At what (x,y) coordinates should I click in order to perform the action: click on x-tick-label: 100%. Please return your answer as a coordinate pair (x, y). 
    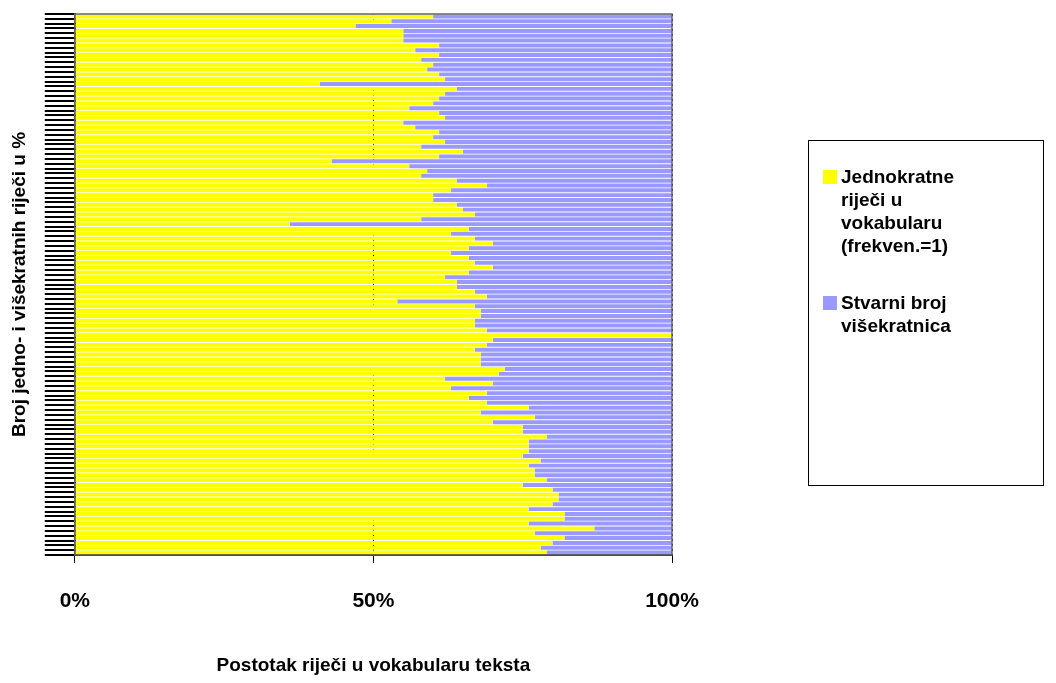
    Looking at the image, I should click on (672, 600).